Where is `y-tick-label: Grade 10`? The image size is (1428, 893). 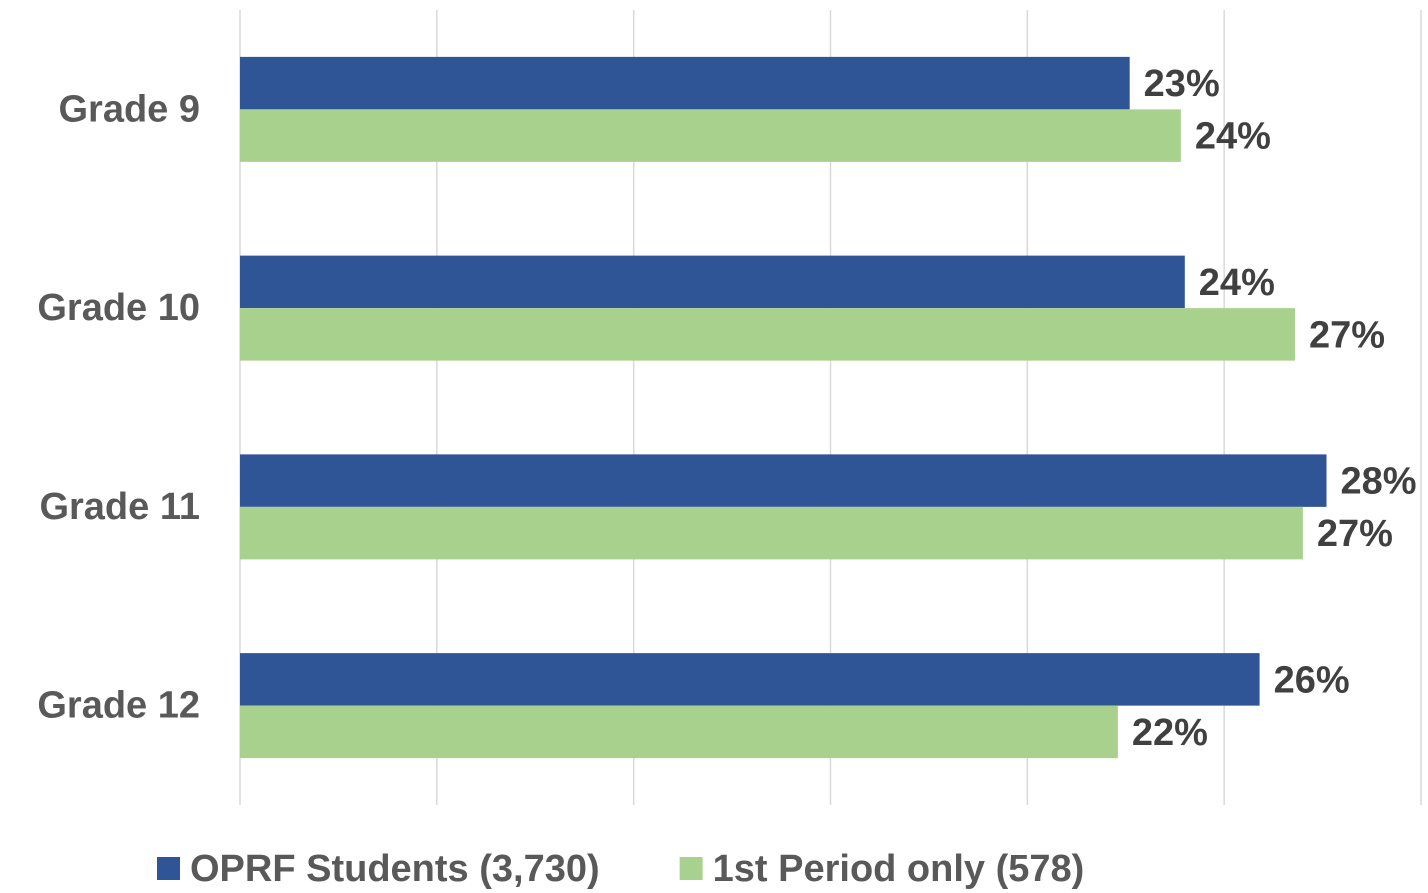 y-tick-label: Grade 10 is located at coordinates (118, 308).